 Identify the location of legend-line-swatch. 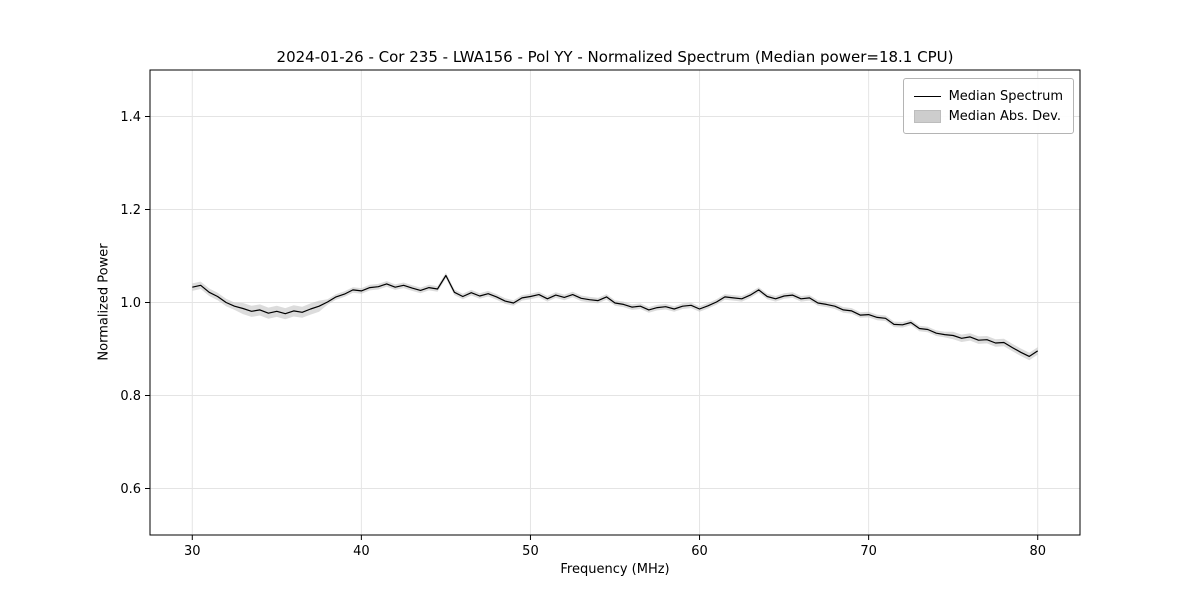
(927, 96).